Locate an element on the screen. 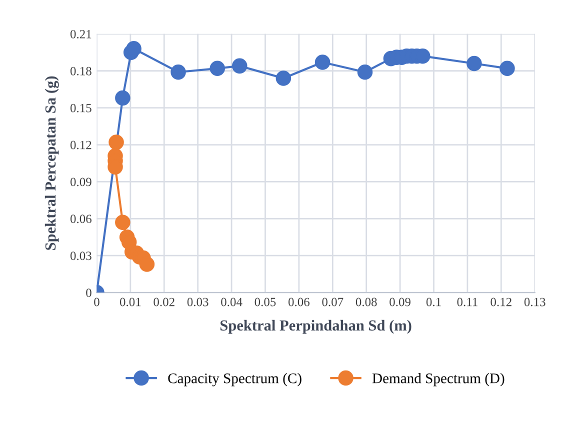 The height and width of the screenshot is (424, 569). y-tick-label: 0.15 is located at coordinates (81, 108).